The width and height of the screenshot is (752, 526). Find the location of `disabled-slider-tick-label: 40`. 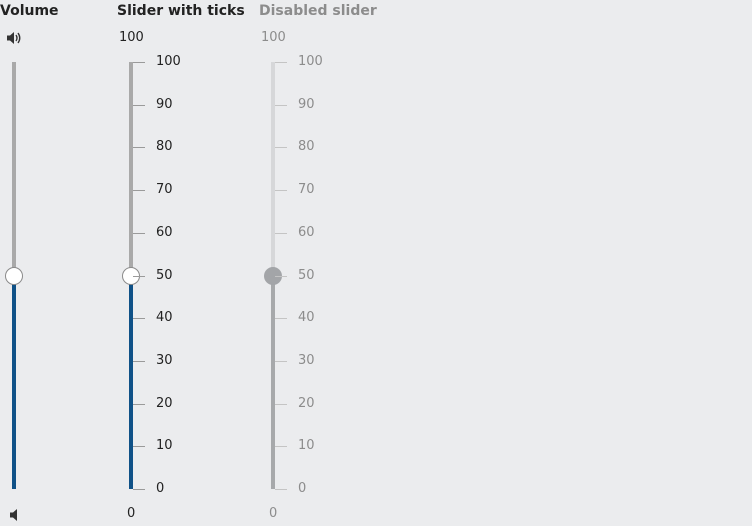

disabled-slider-tick-label: 40 is located at coordinates (306, 317).